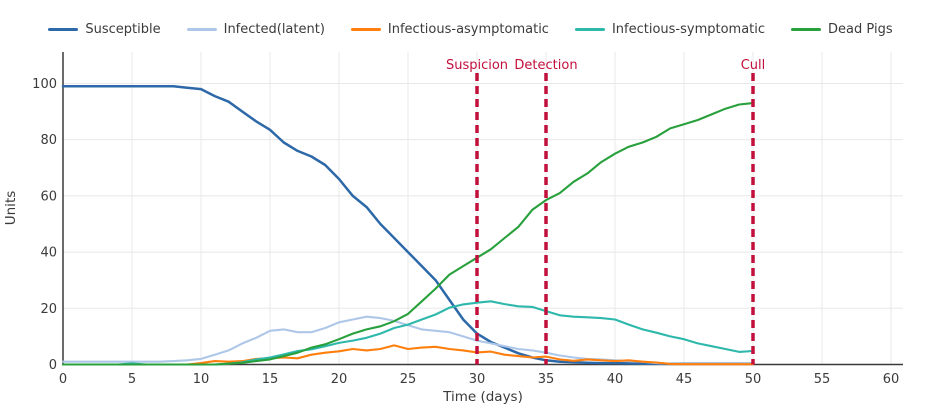 Image resolution: width=941 pixels, height=413 pixels. I want to click on y-tick-label: 40, so click(48, 253).